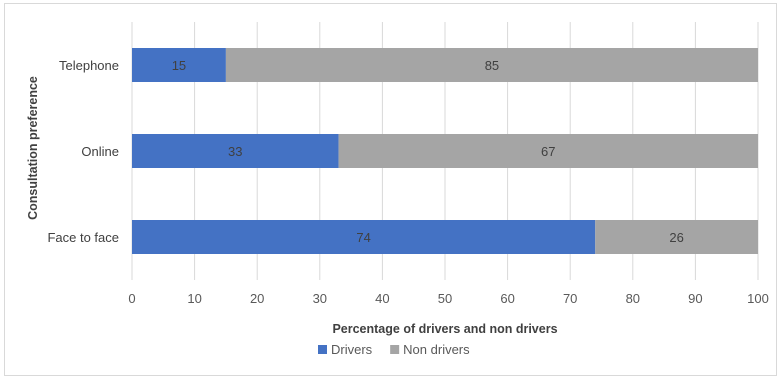  I want to click on x-axis-title: Percentage of drivers and non drivers, so click(444, 329).